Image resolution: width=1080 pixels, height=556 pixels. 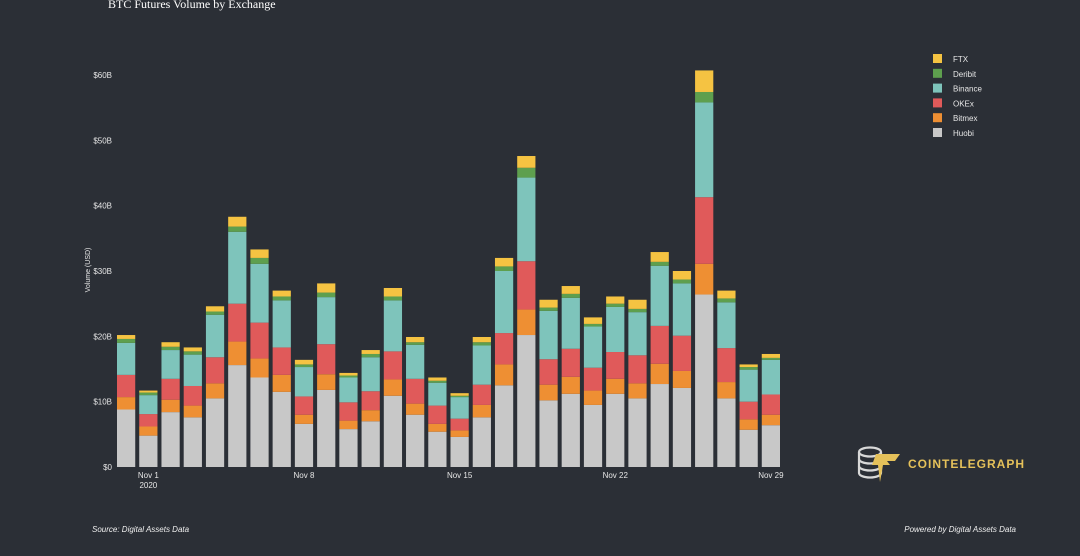 I want to click on y-tick-label: $40B, so click(x=102, y=206).